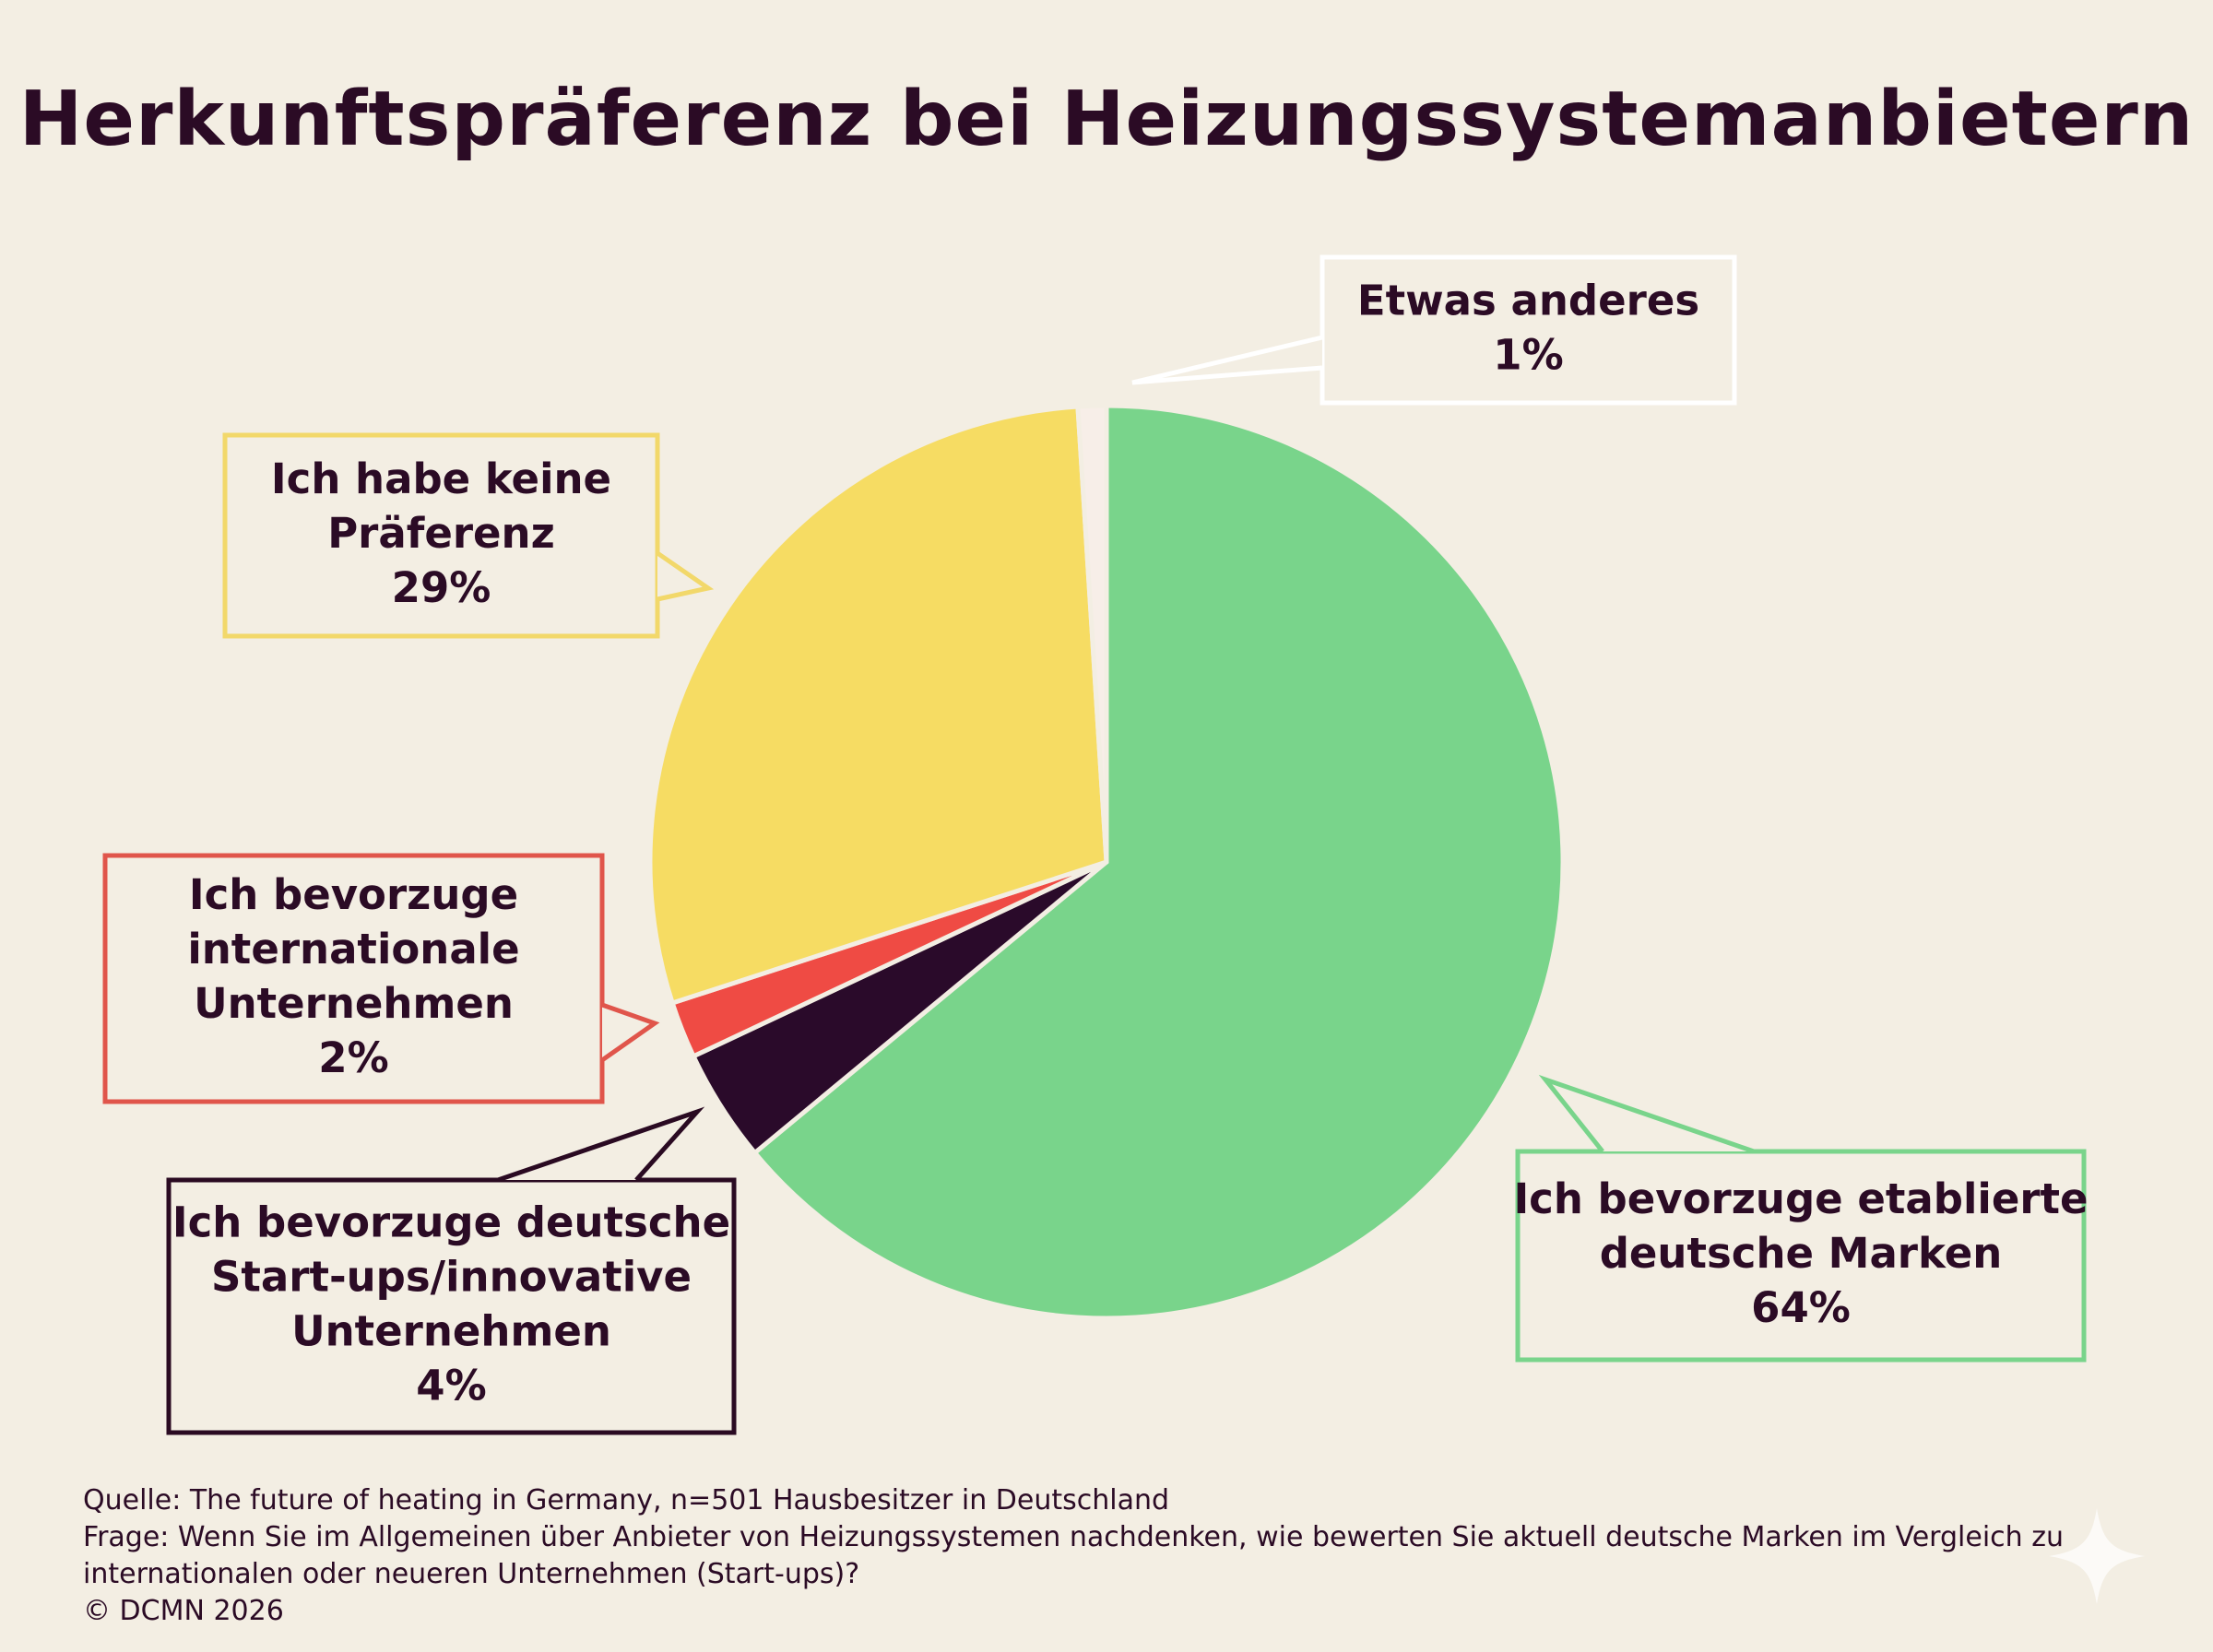 Image resolution: width=2213 pixels, height=1652 pixels. I want to click on slice-category-label: Ich bevorzuge deutsche, so click(451, 1222).